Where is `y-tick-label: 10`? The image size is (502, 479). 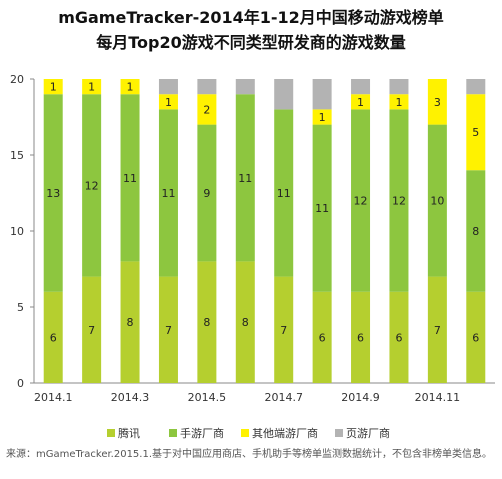
y-tick-label: 10 is located at coordinates (17, 231).